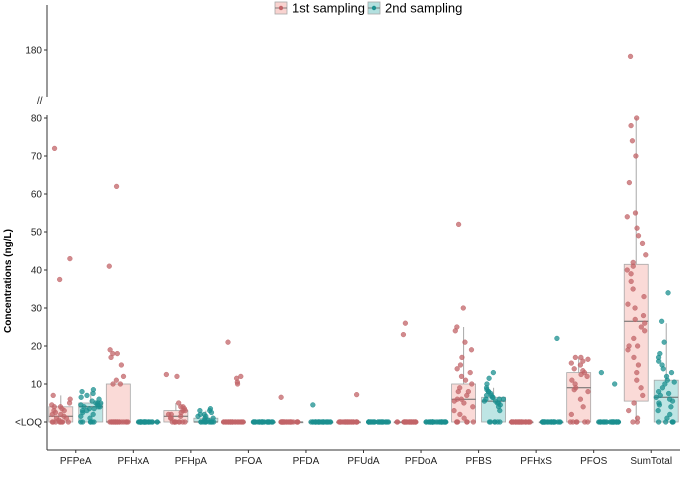 The image size is (685, 479). I want to click on legend: 1st sampling 2nd sampling, so click(368, 8).